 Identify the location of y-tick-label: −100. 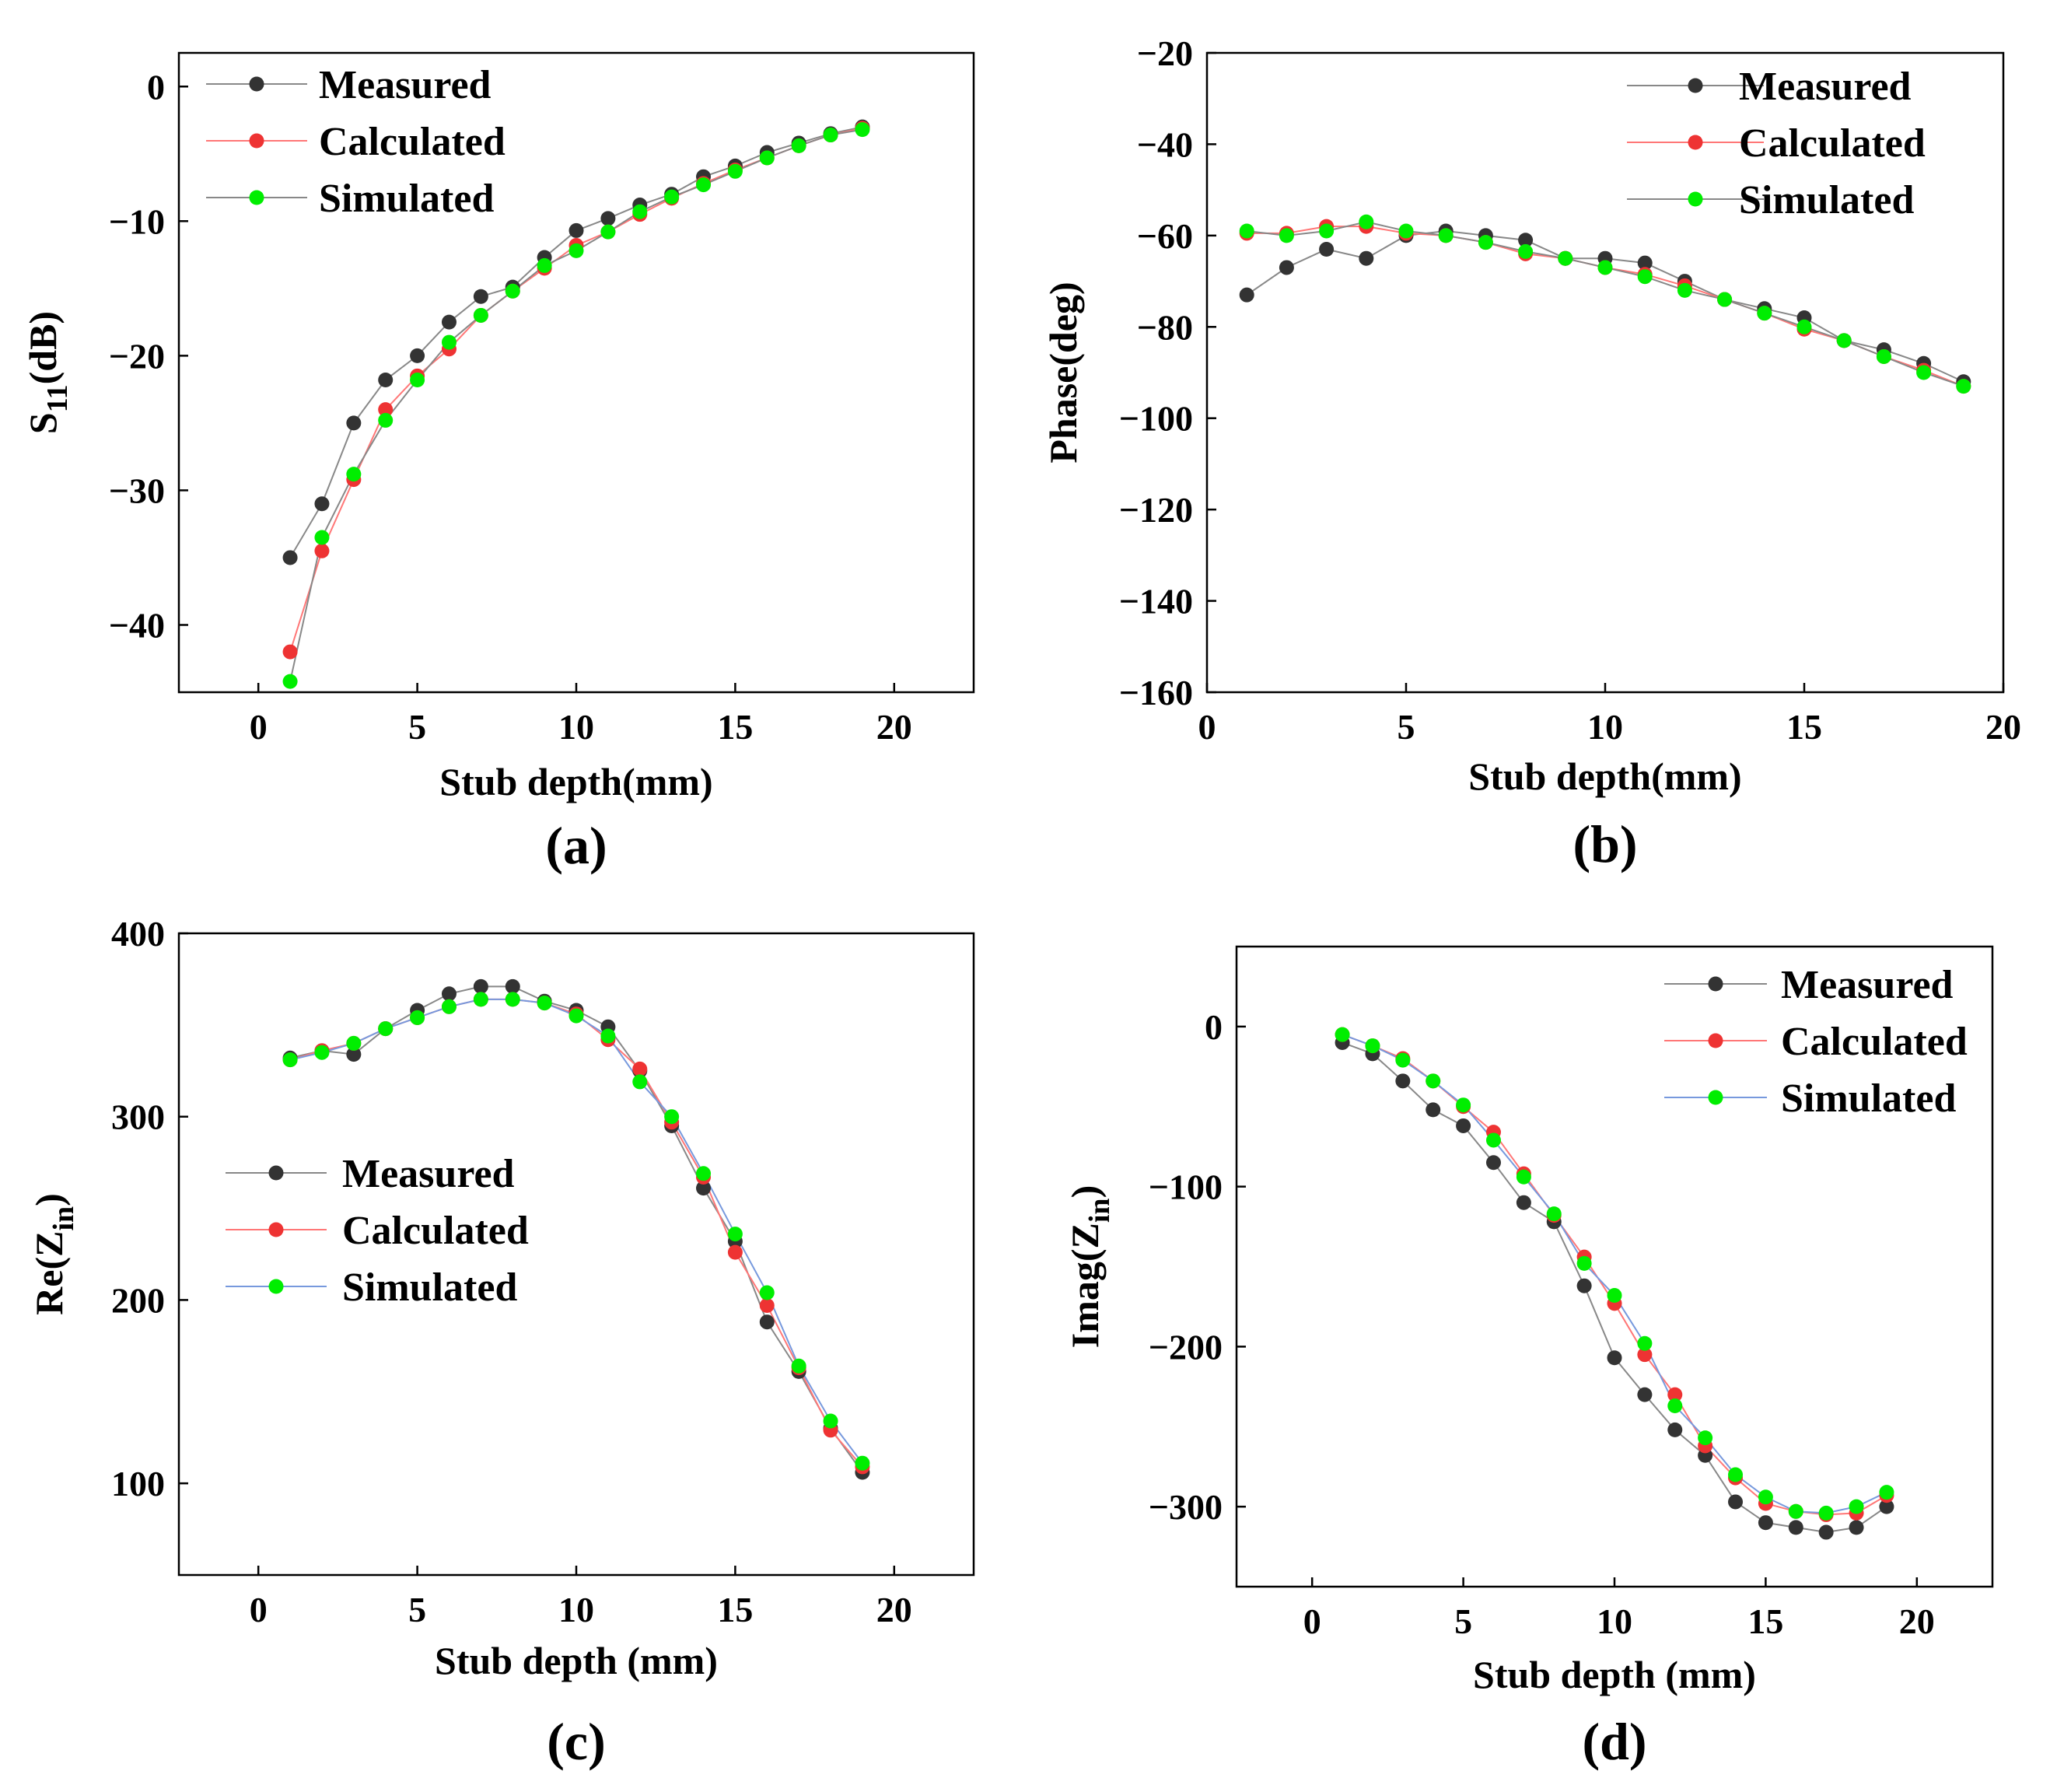
(1156, 419).